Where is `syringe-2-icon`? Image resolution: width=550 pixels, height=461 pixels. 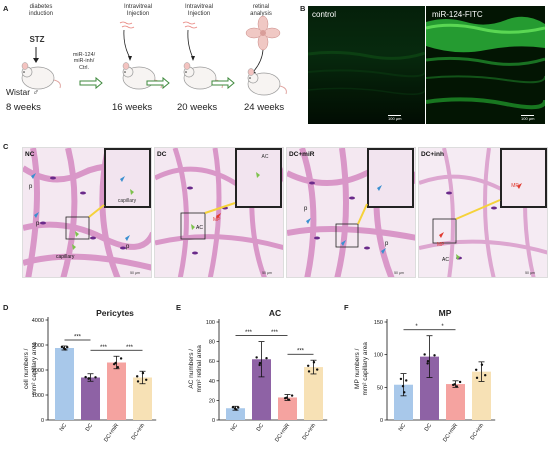 syringe-2-icon is located at coordinates (190, 41).